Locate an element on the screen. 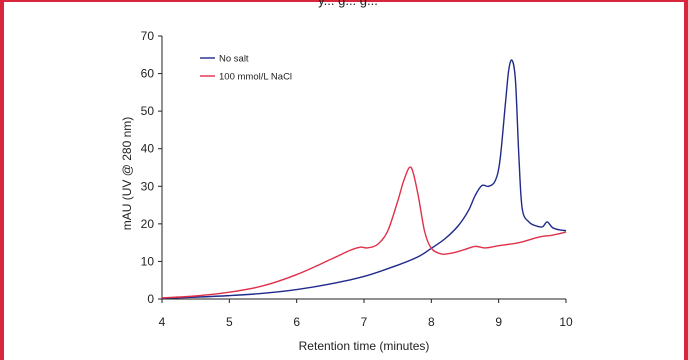  x-tick-label: 4 is located at coordinates (162, 322).